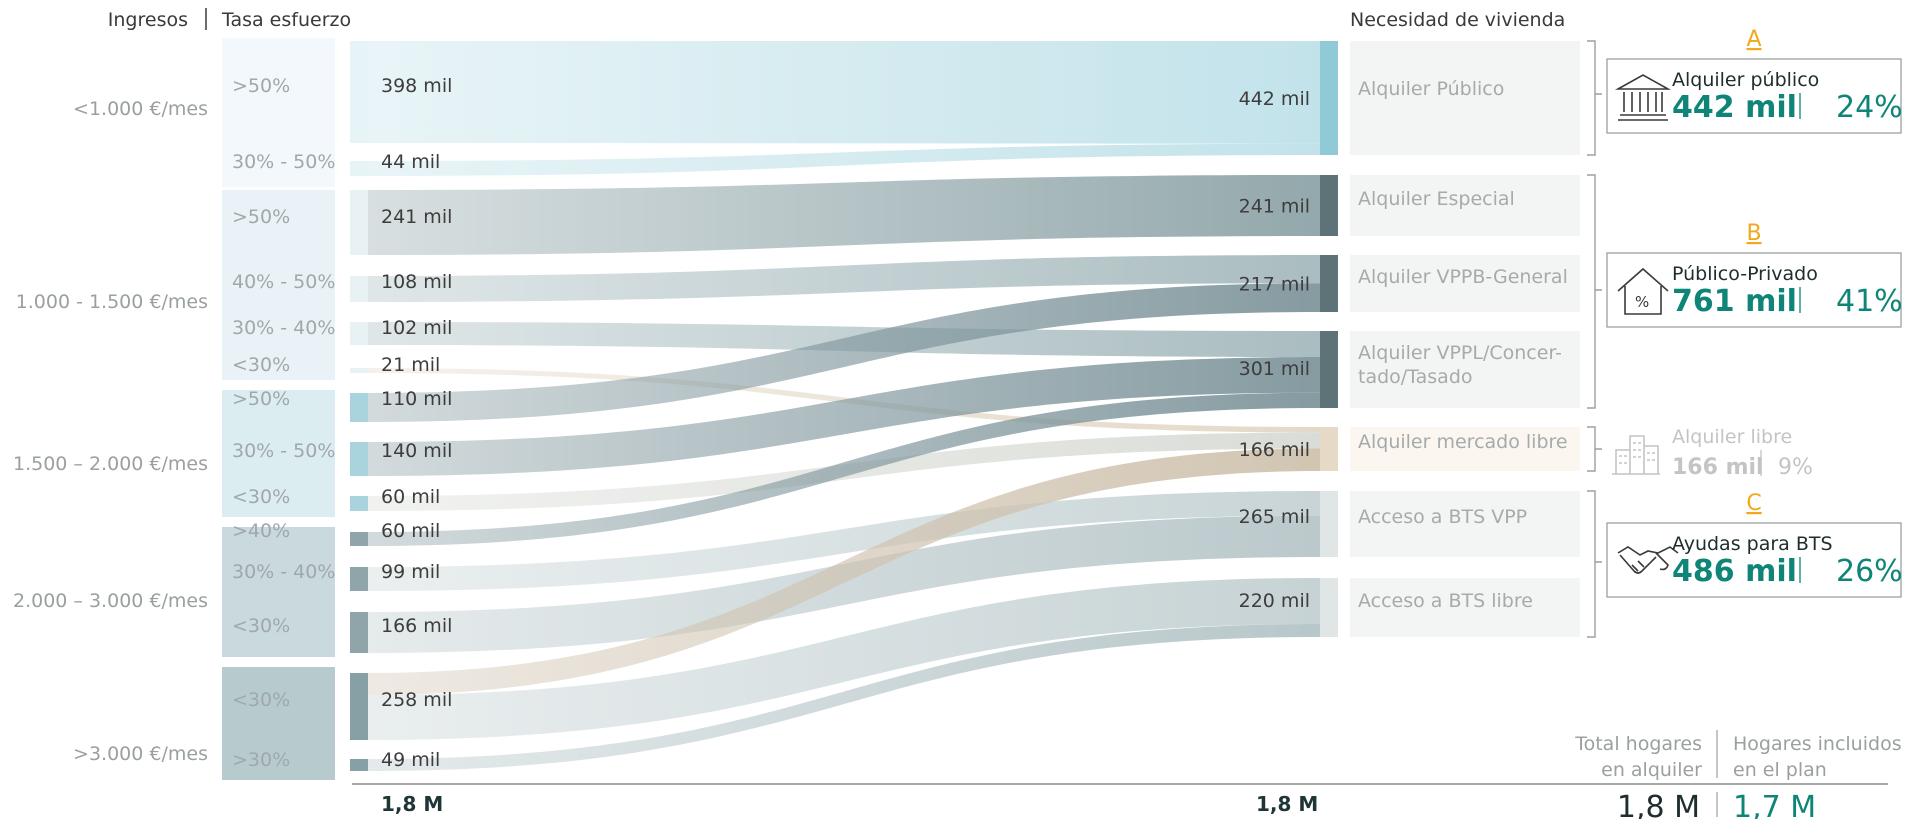  What do you see at coordinates (140, 754) in the screenshot?
I see `income-group-label: >3.000 €/mes` at bounding box center [140, 754].